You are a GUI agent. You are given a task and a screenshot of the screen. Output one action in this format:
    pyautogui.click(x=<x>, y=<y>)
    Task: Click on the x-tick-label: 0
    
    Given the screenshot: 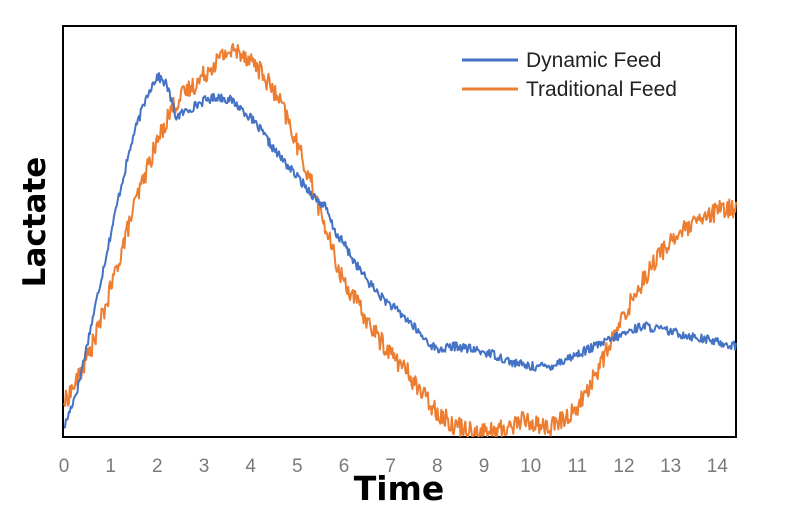 What is the action you would take?
    pyautogui.click(x=64, y=466)
    